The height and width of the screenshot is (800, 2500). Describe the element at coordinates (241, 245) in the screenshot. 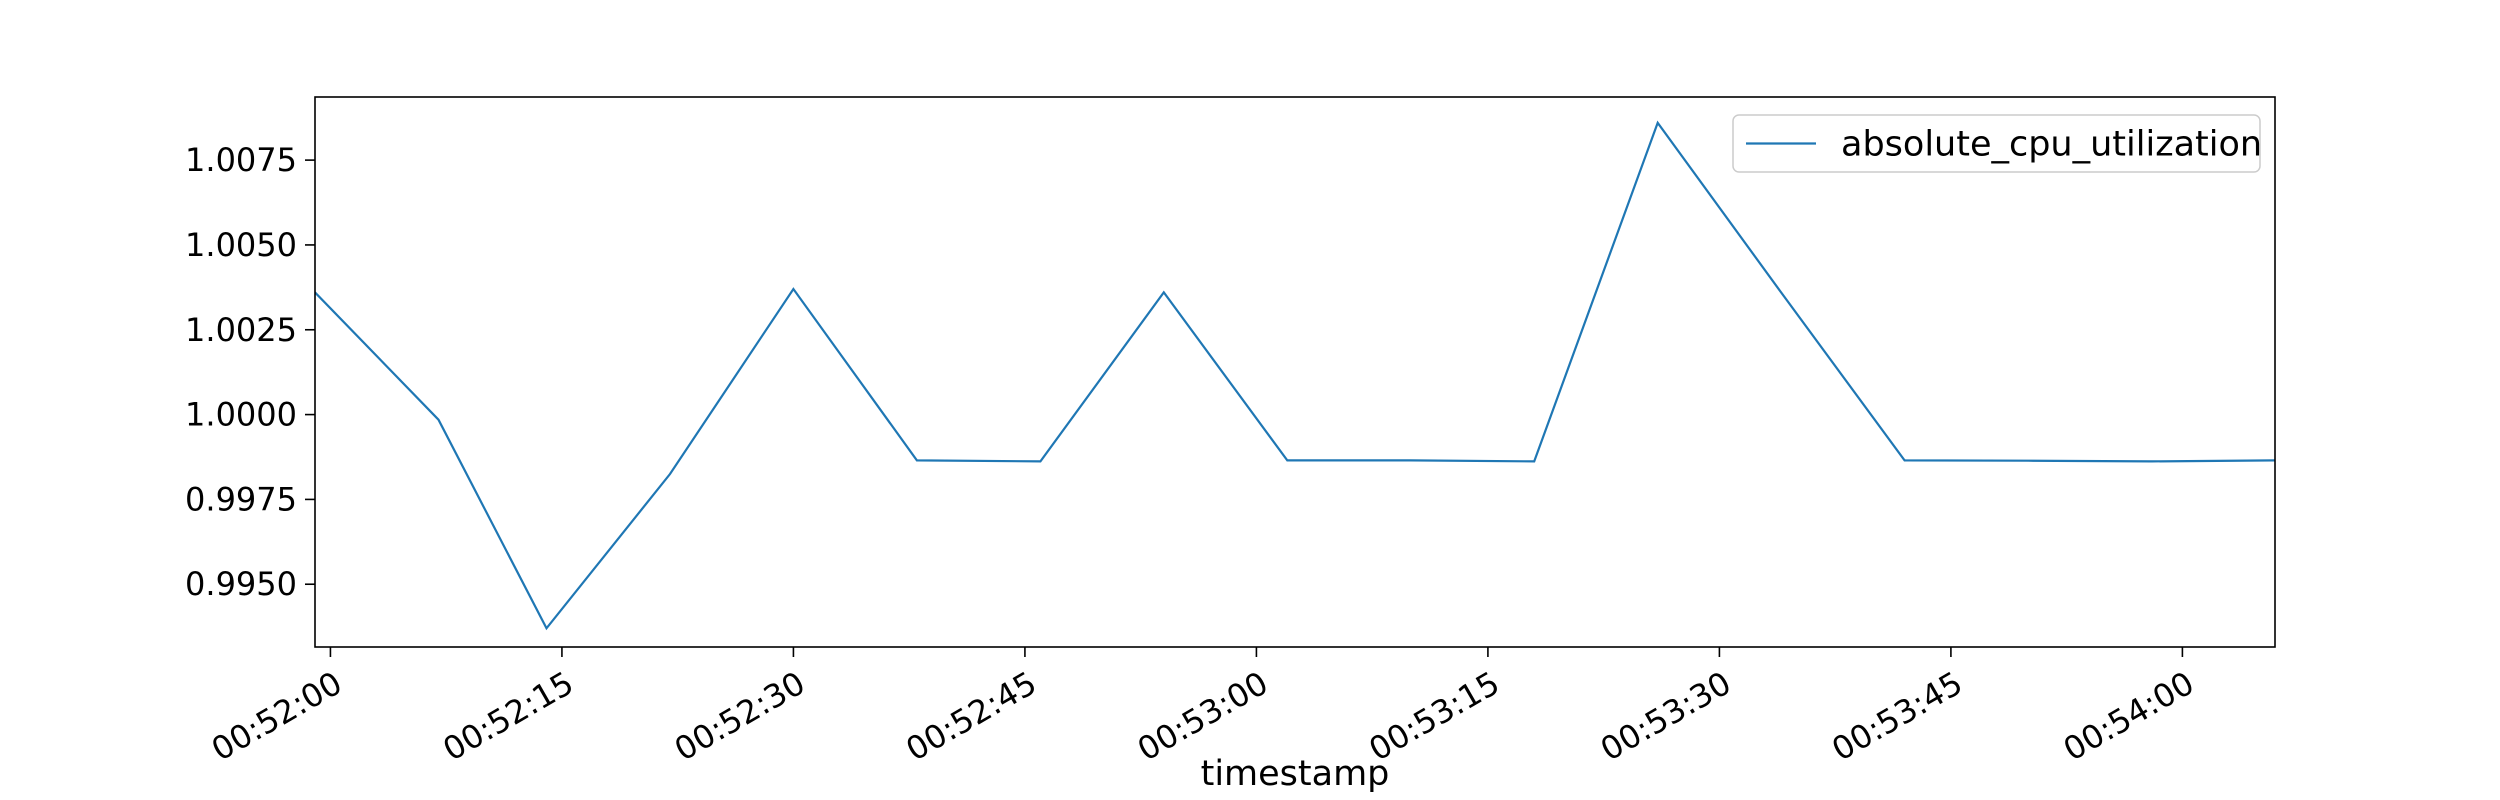

I see `y-tick-label: 1.0050` at that location.